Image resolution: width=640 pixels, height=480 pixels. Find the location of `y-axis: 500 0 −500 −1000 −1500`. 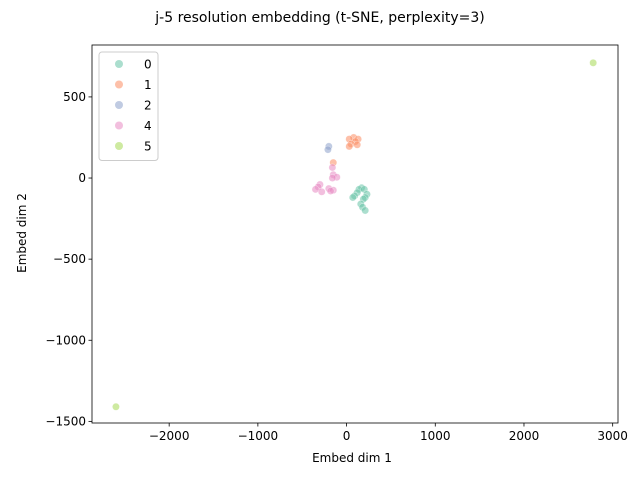

y-axis: 500 0 −500 −1000 −1500 is located at coordinates (68, 259).